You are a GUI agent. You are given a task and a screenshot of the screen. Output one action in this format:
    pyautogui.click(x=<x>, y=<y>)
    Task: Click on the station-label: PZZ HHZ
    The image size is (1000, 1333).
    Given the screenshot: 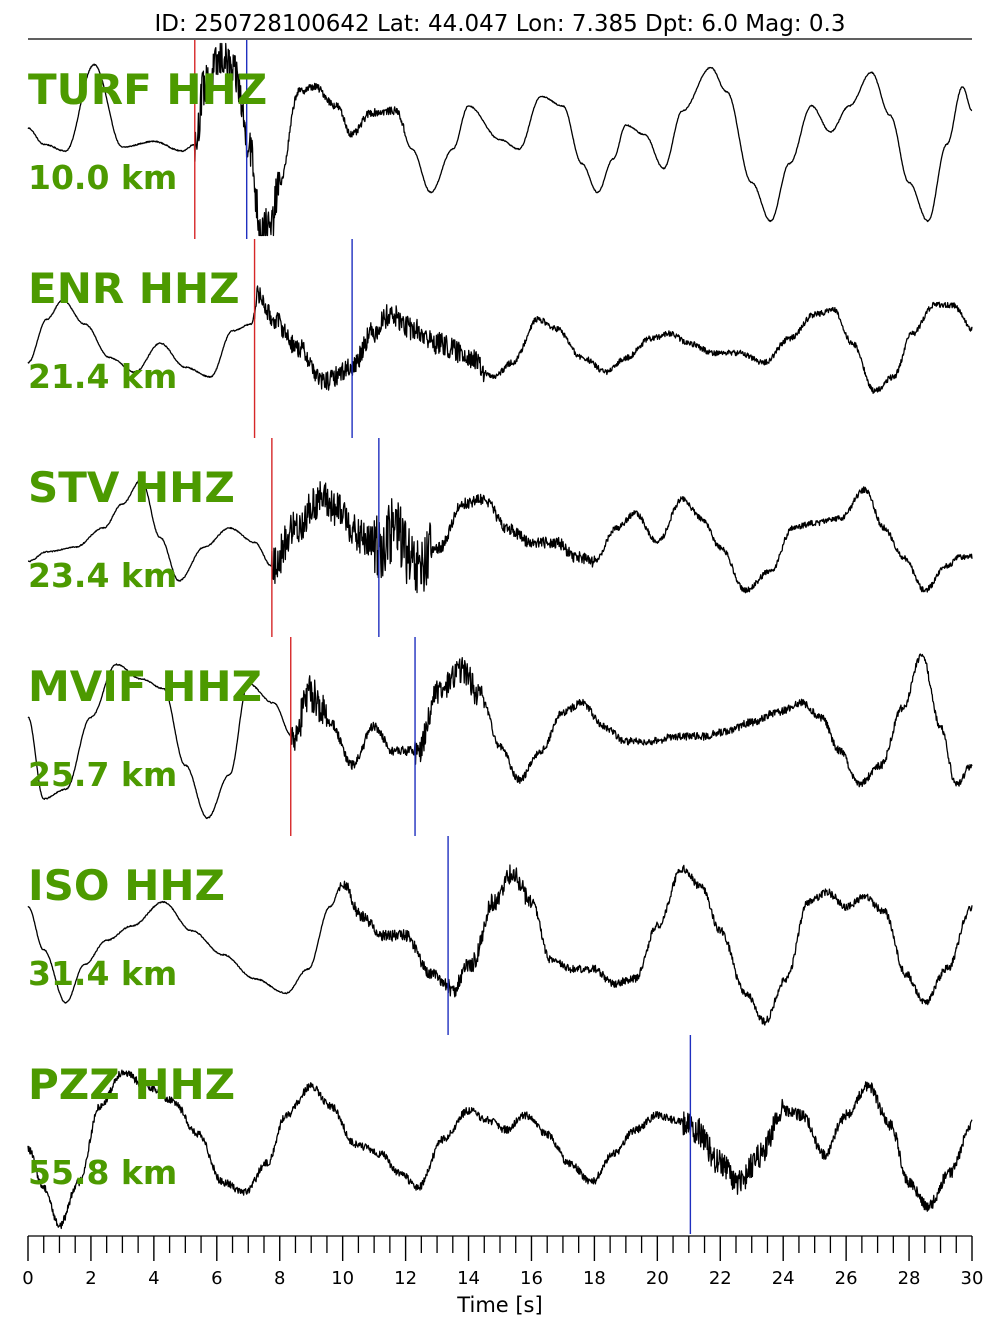 What is the action you would take?
    pyautogui.click(x=131, y=1084)
    